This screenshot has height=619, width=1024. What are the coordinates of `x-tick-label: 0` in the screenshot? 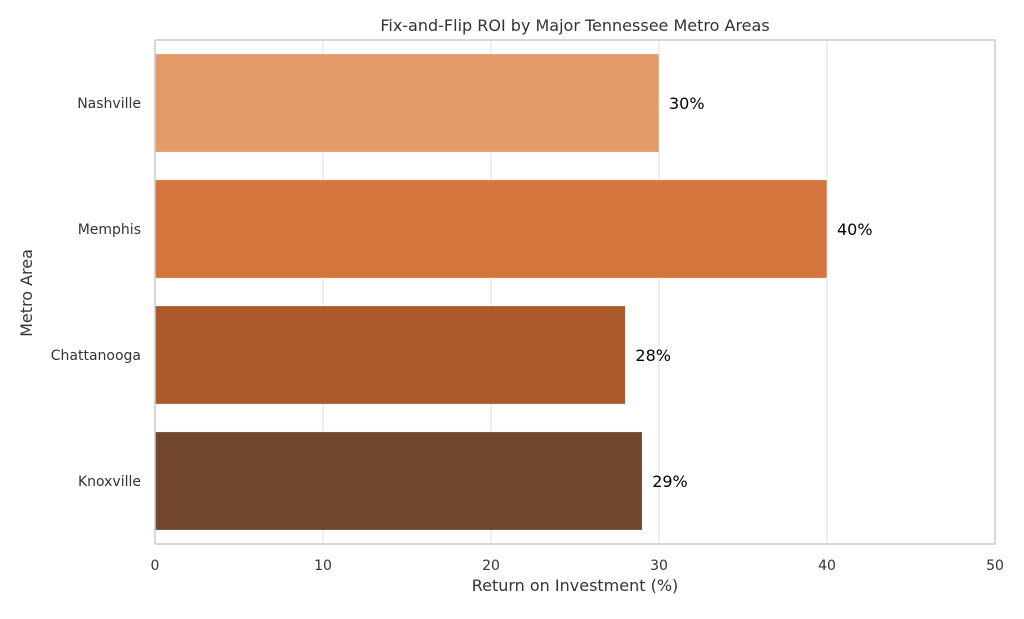 It's located at (155, 566).